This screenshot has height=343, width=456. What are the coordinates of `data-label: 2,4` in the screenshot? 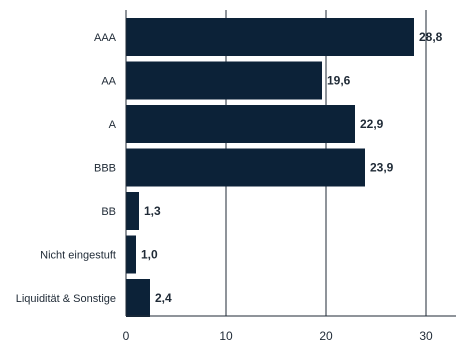 It's located at (163, 298).